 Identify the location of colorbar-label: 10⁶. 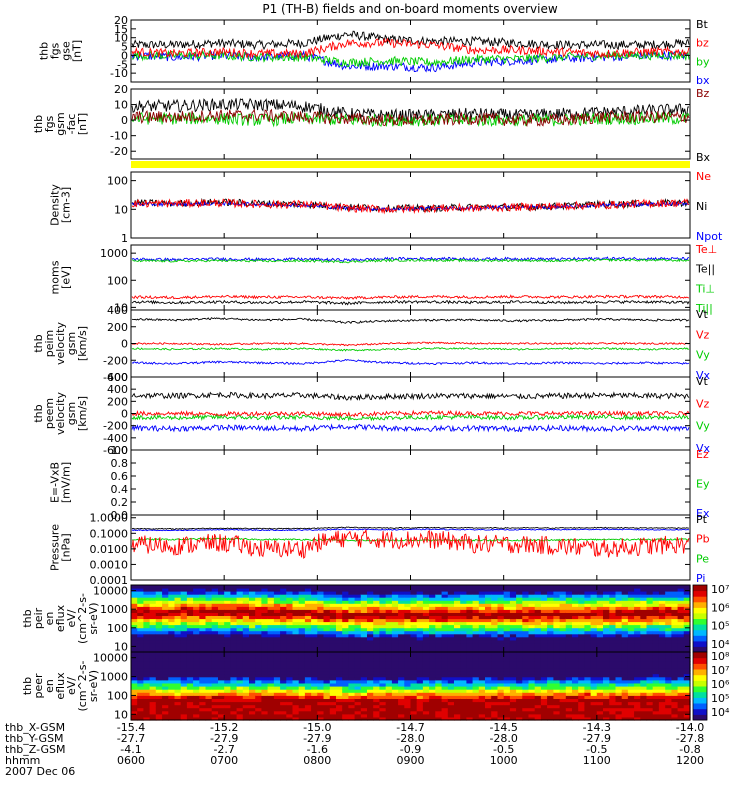
(720, 684).